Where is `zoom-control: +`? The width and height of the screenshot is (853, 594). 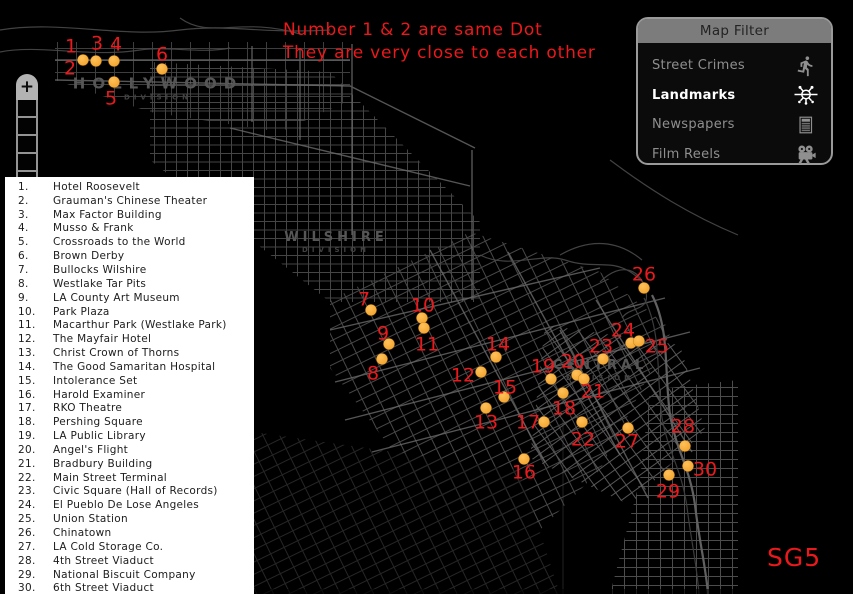 zoom-control: + is located at coordinates (27, 132).